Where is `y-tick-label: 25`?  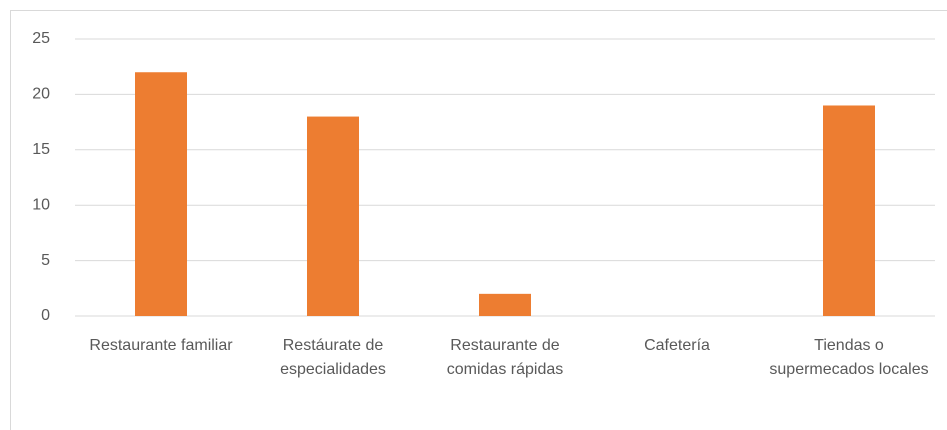 y-tick-label: 25 is located at coordinates (41, 38).